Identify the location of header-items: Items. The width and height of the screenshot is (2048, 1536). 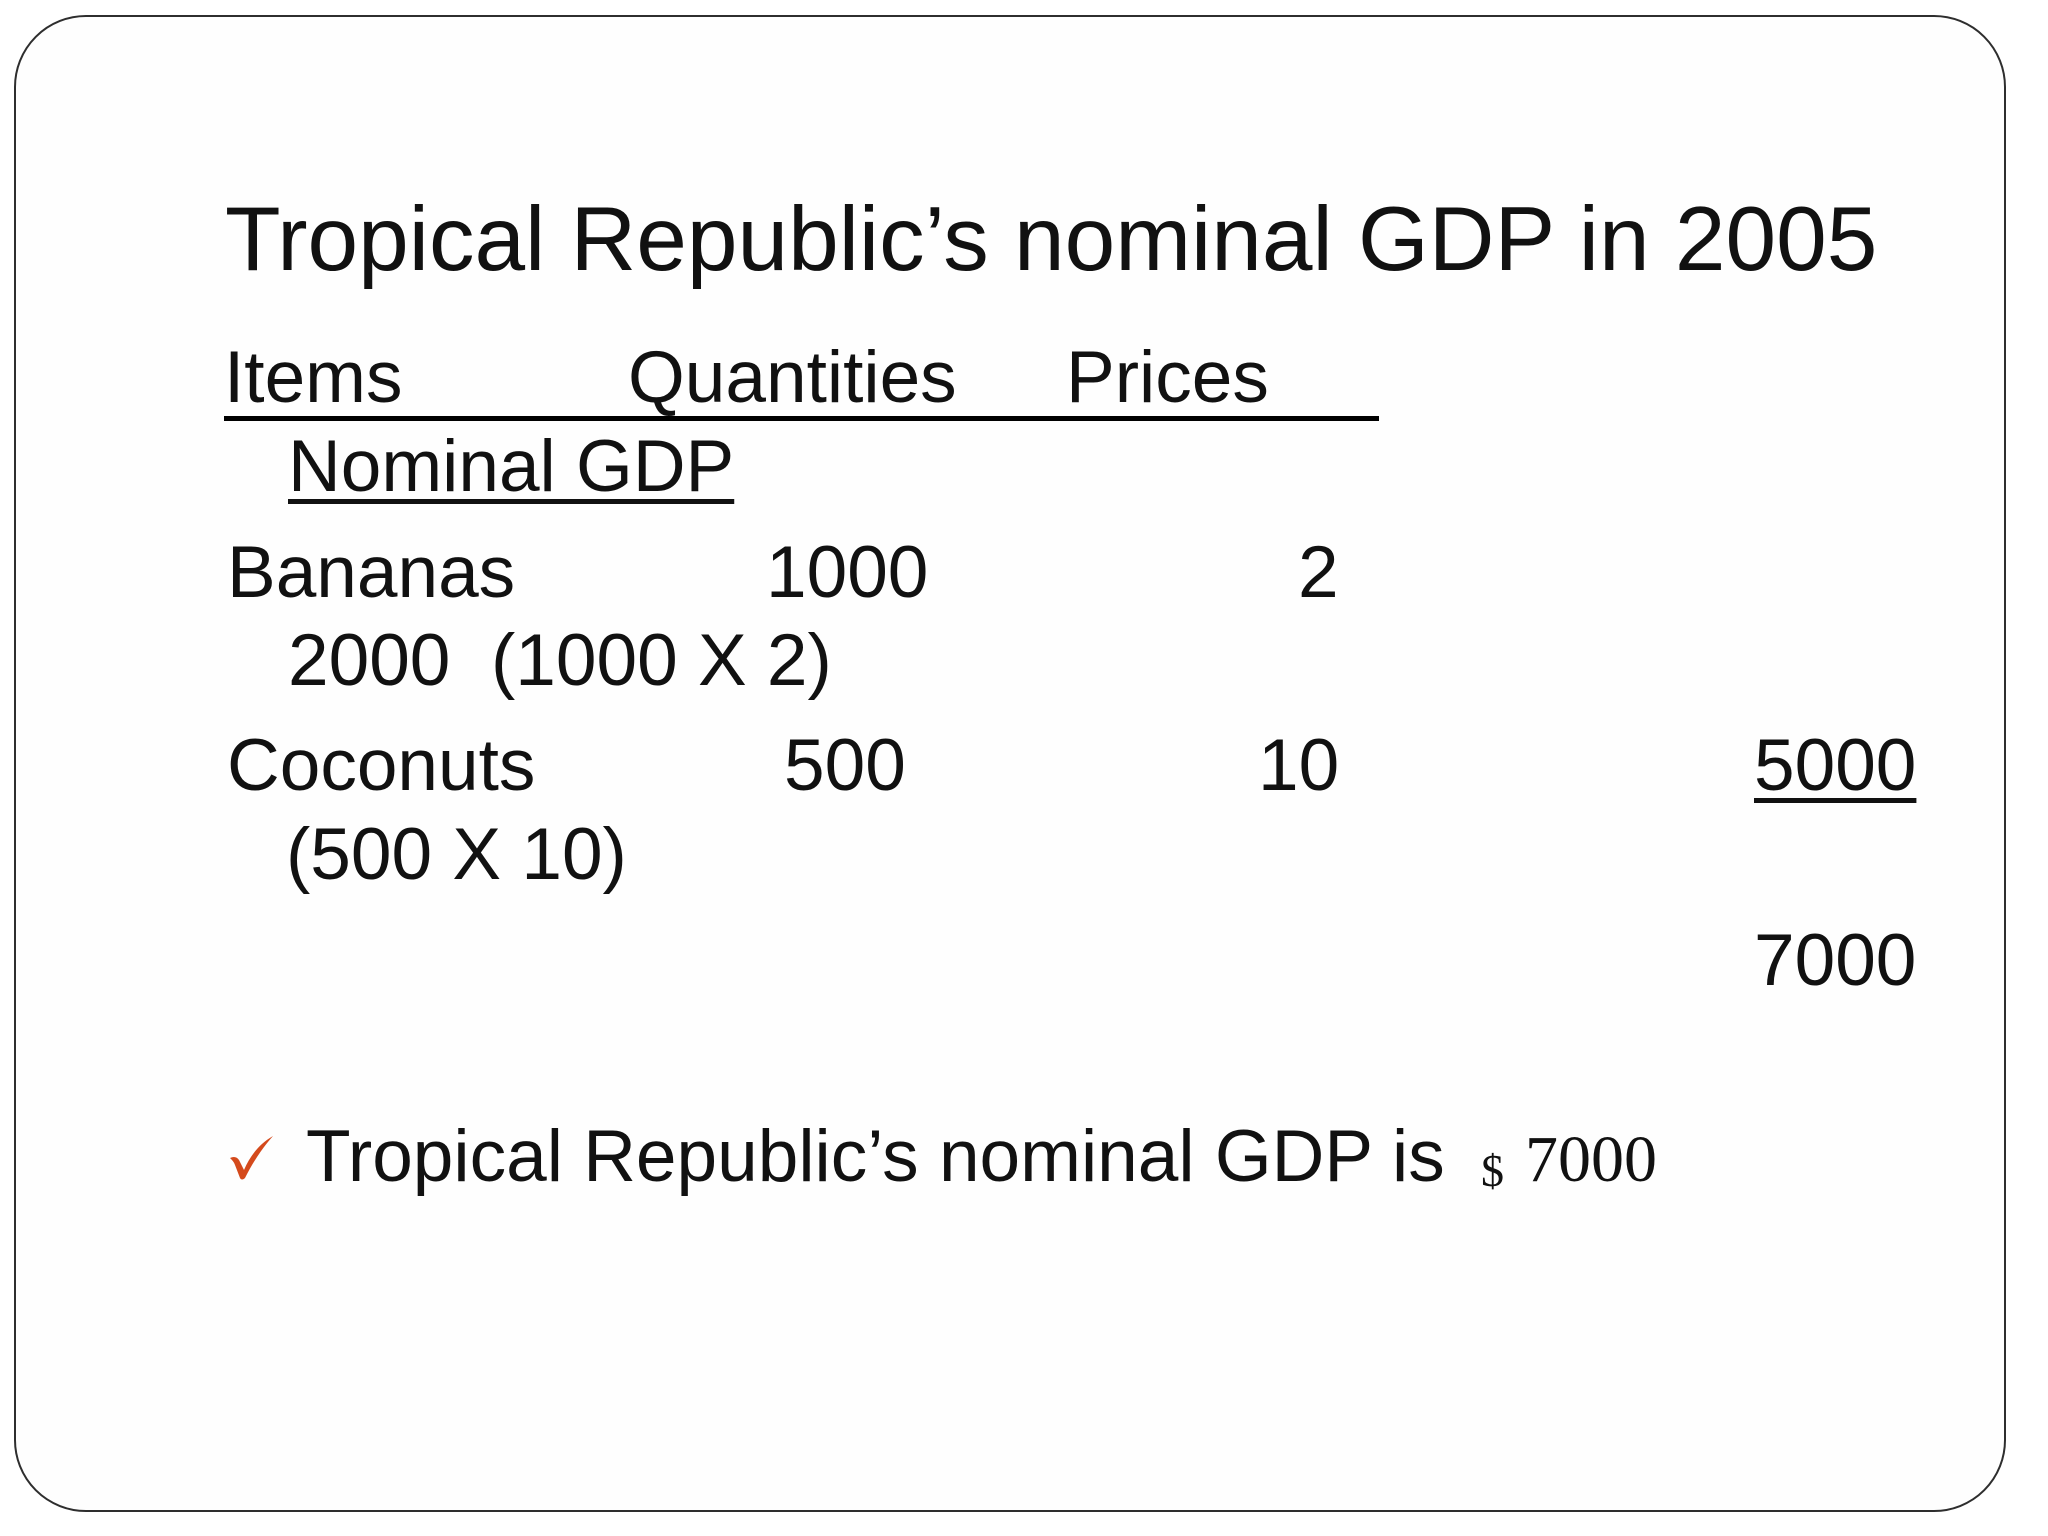
(313, 377).